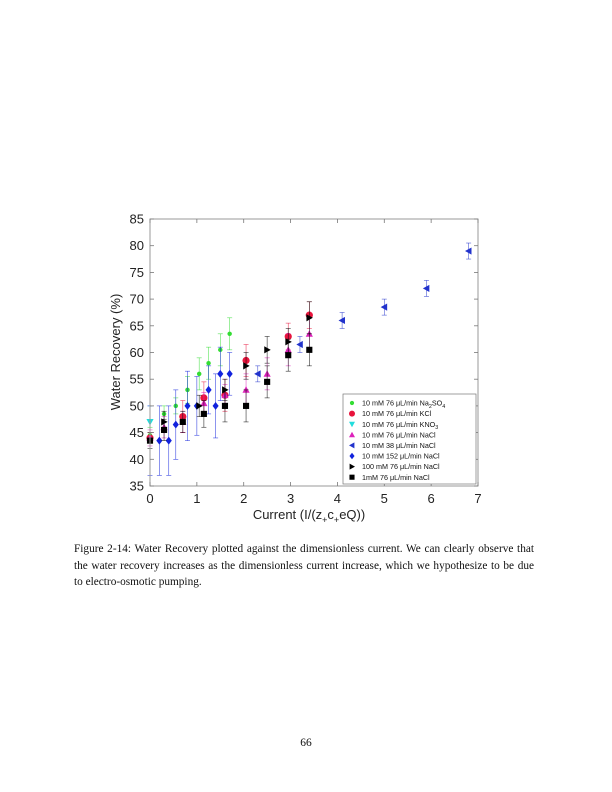 This screenshot has width=612, height=792. What do you see at coordinates (477, 498) in the screenshot?
I see `x-tick-label: 7` at bounding box center [477, 498].